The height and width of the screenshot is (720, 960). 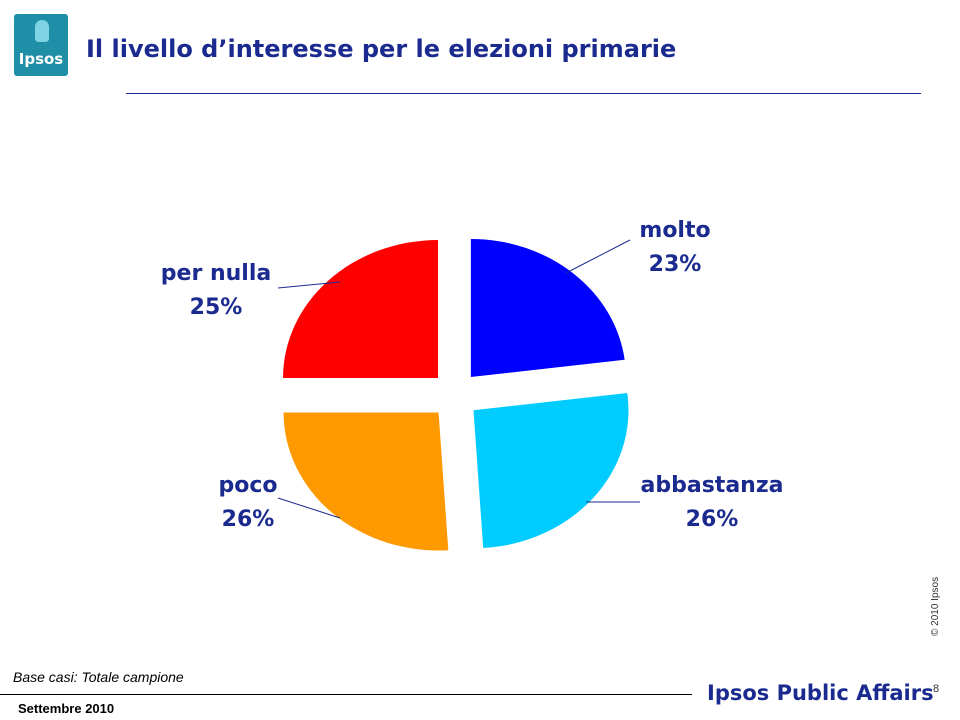 I want to click on footer-divider, so click(x=346, y=694).